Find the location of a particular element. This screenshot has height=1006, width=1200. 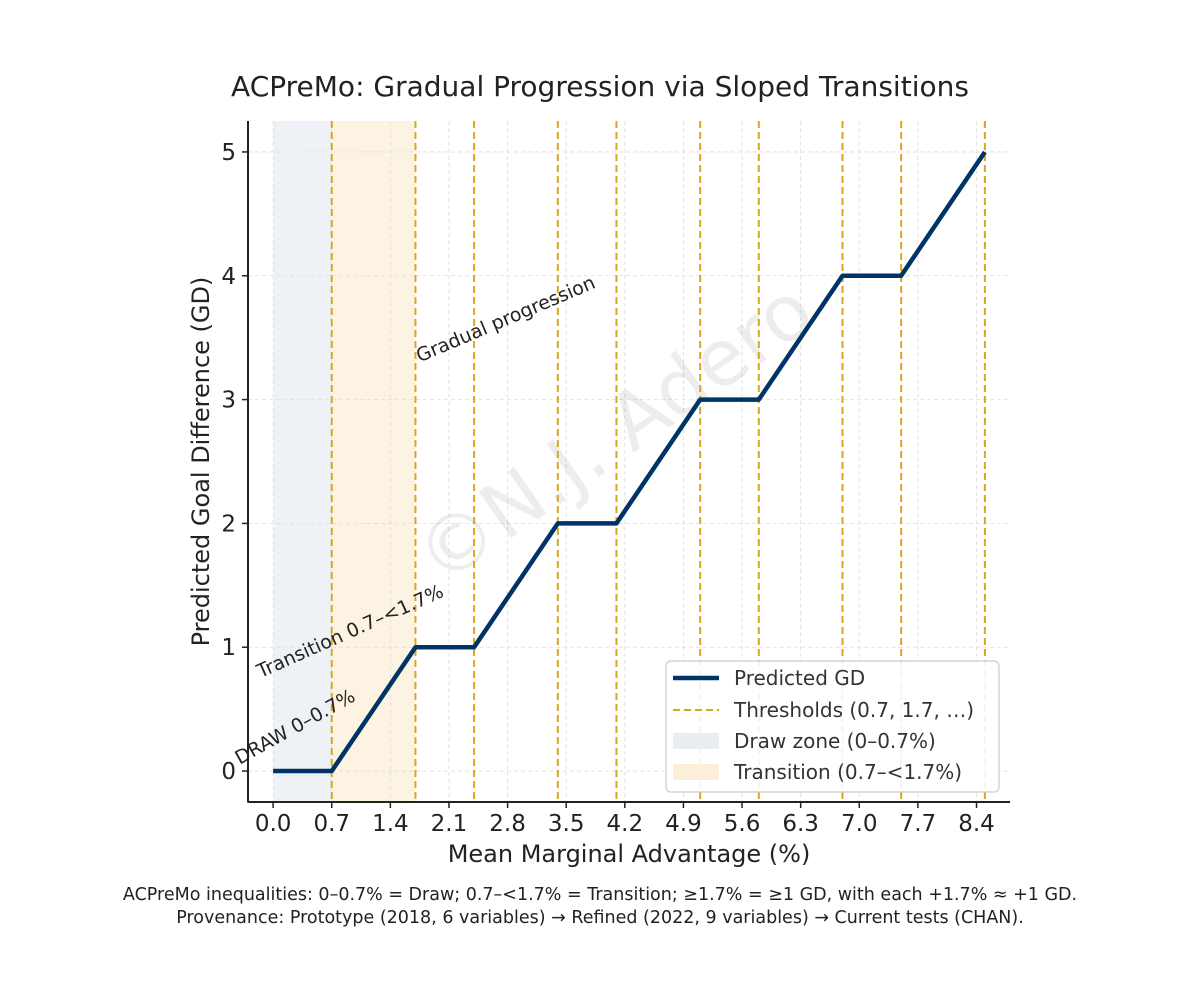

x-tick-label: 6.3 is located at coordinates (800, 824).